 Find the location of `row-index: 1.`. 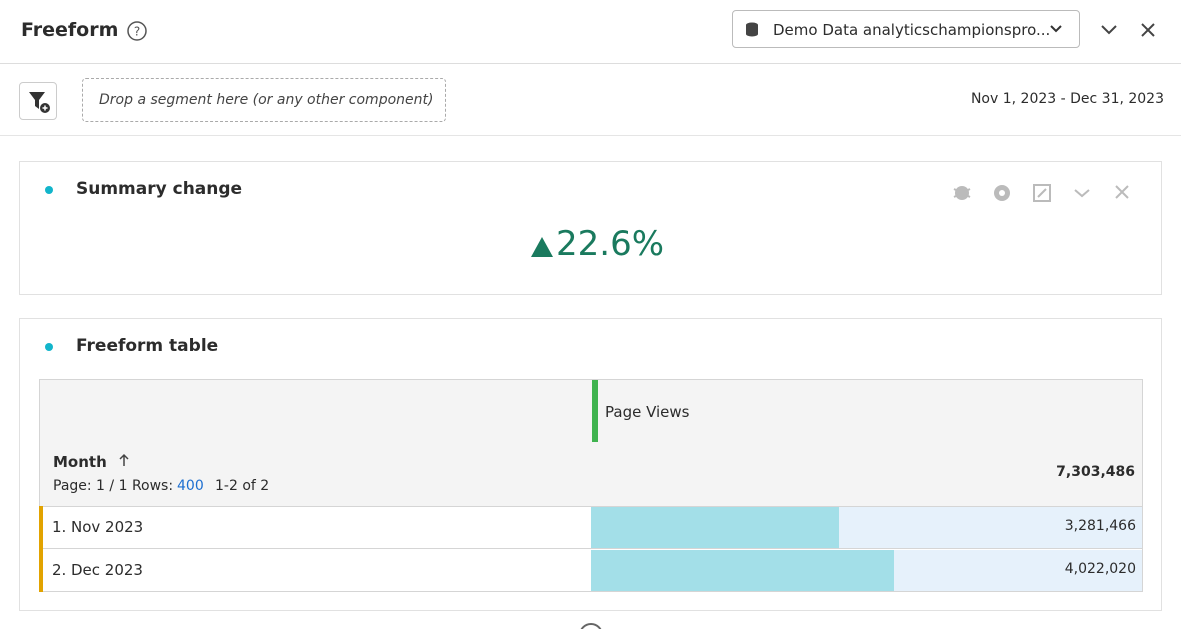

row-index: 1. is located at coordinates (59, 527).